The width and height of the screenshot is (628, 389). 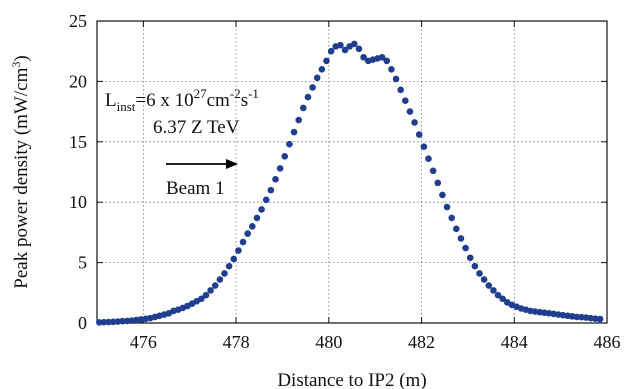 I want to click on beam-label: Beam 1, so click(x=195, y=188).